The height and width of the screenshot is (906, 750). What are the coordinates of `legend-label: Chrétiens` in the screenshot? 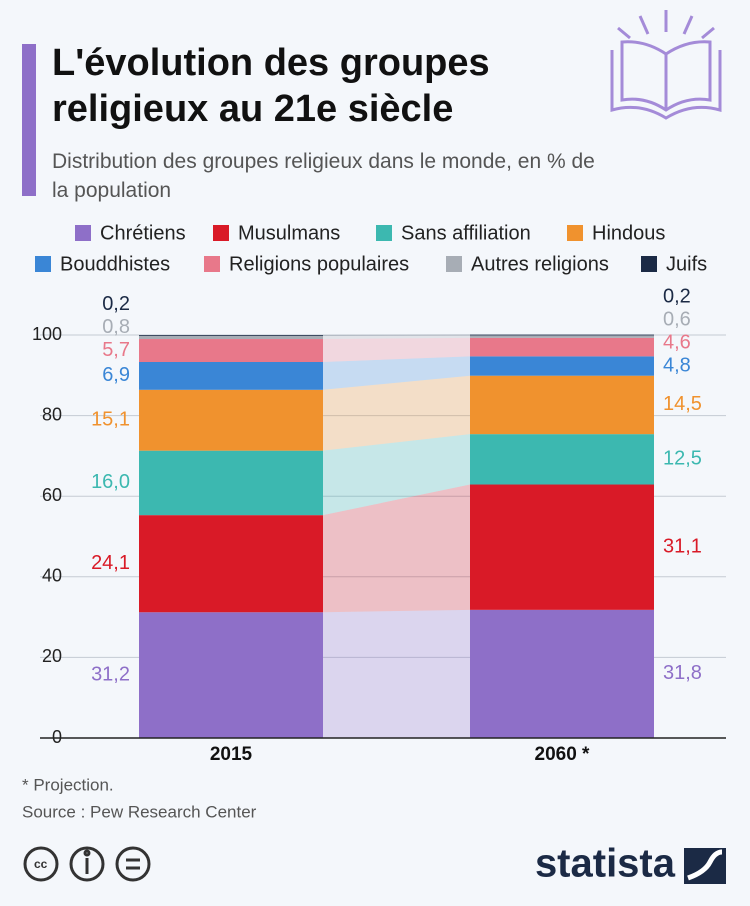 It's located at (143, 233).